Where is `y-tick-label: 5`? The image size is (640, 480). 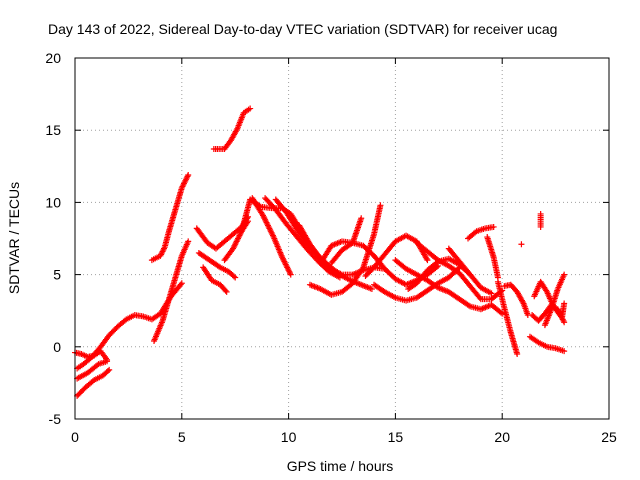 y-tick-label: 5 is located at coordinates (57, 275).